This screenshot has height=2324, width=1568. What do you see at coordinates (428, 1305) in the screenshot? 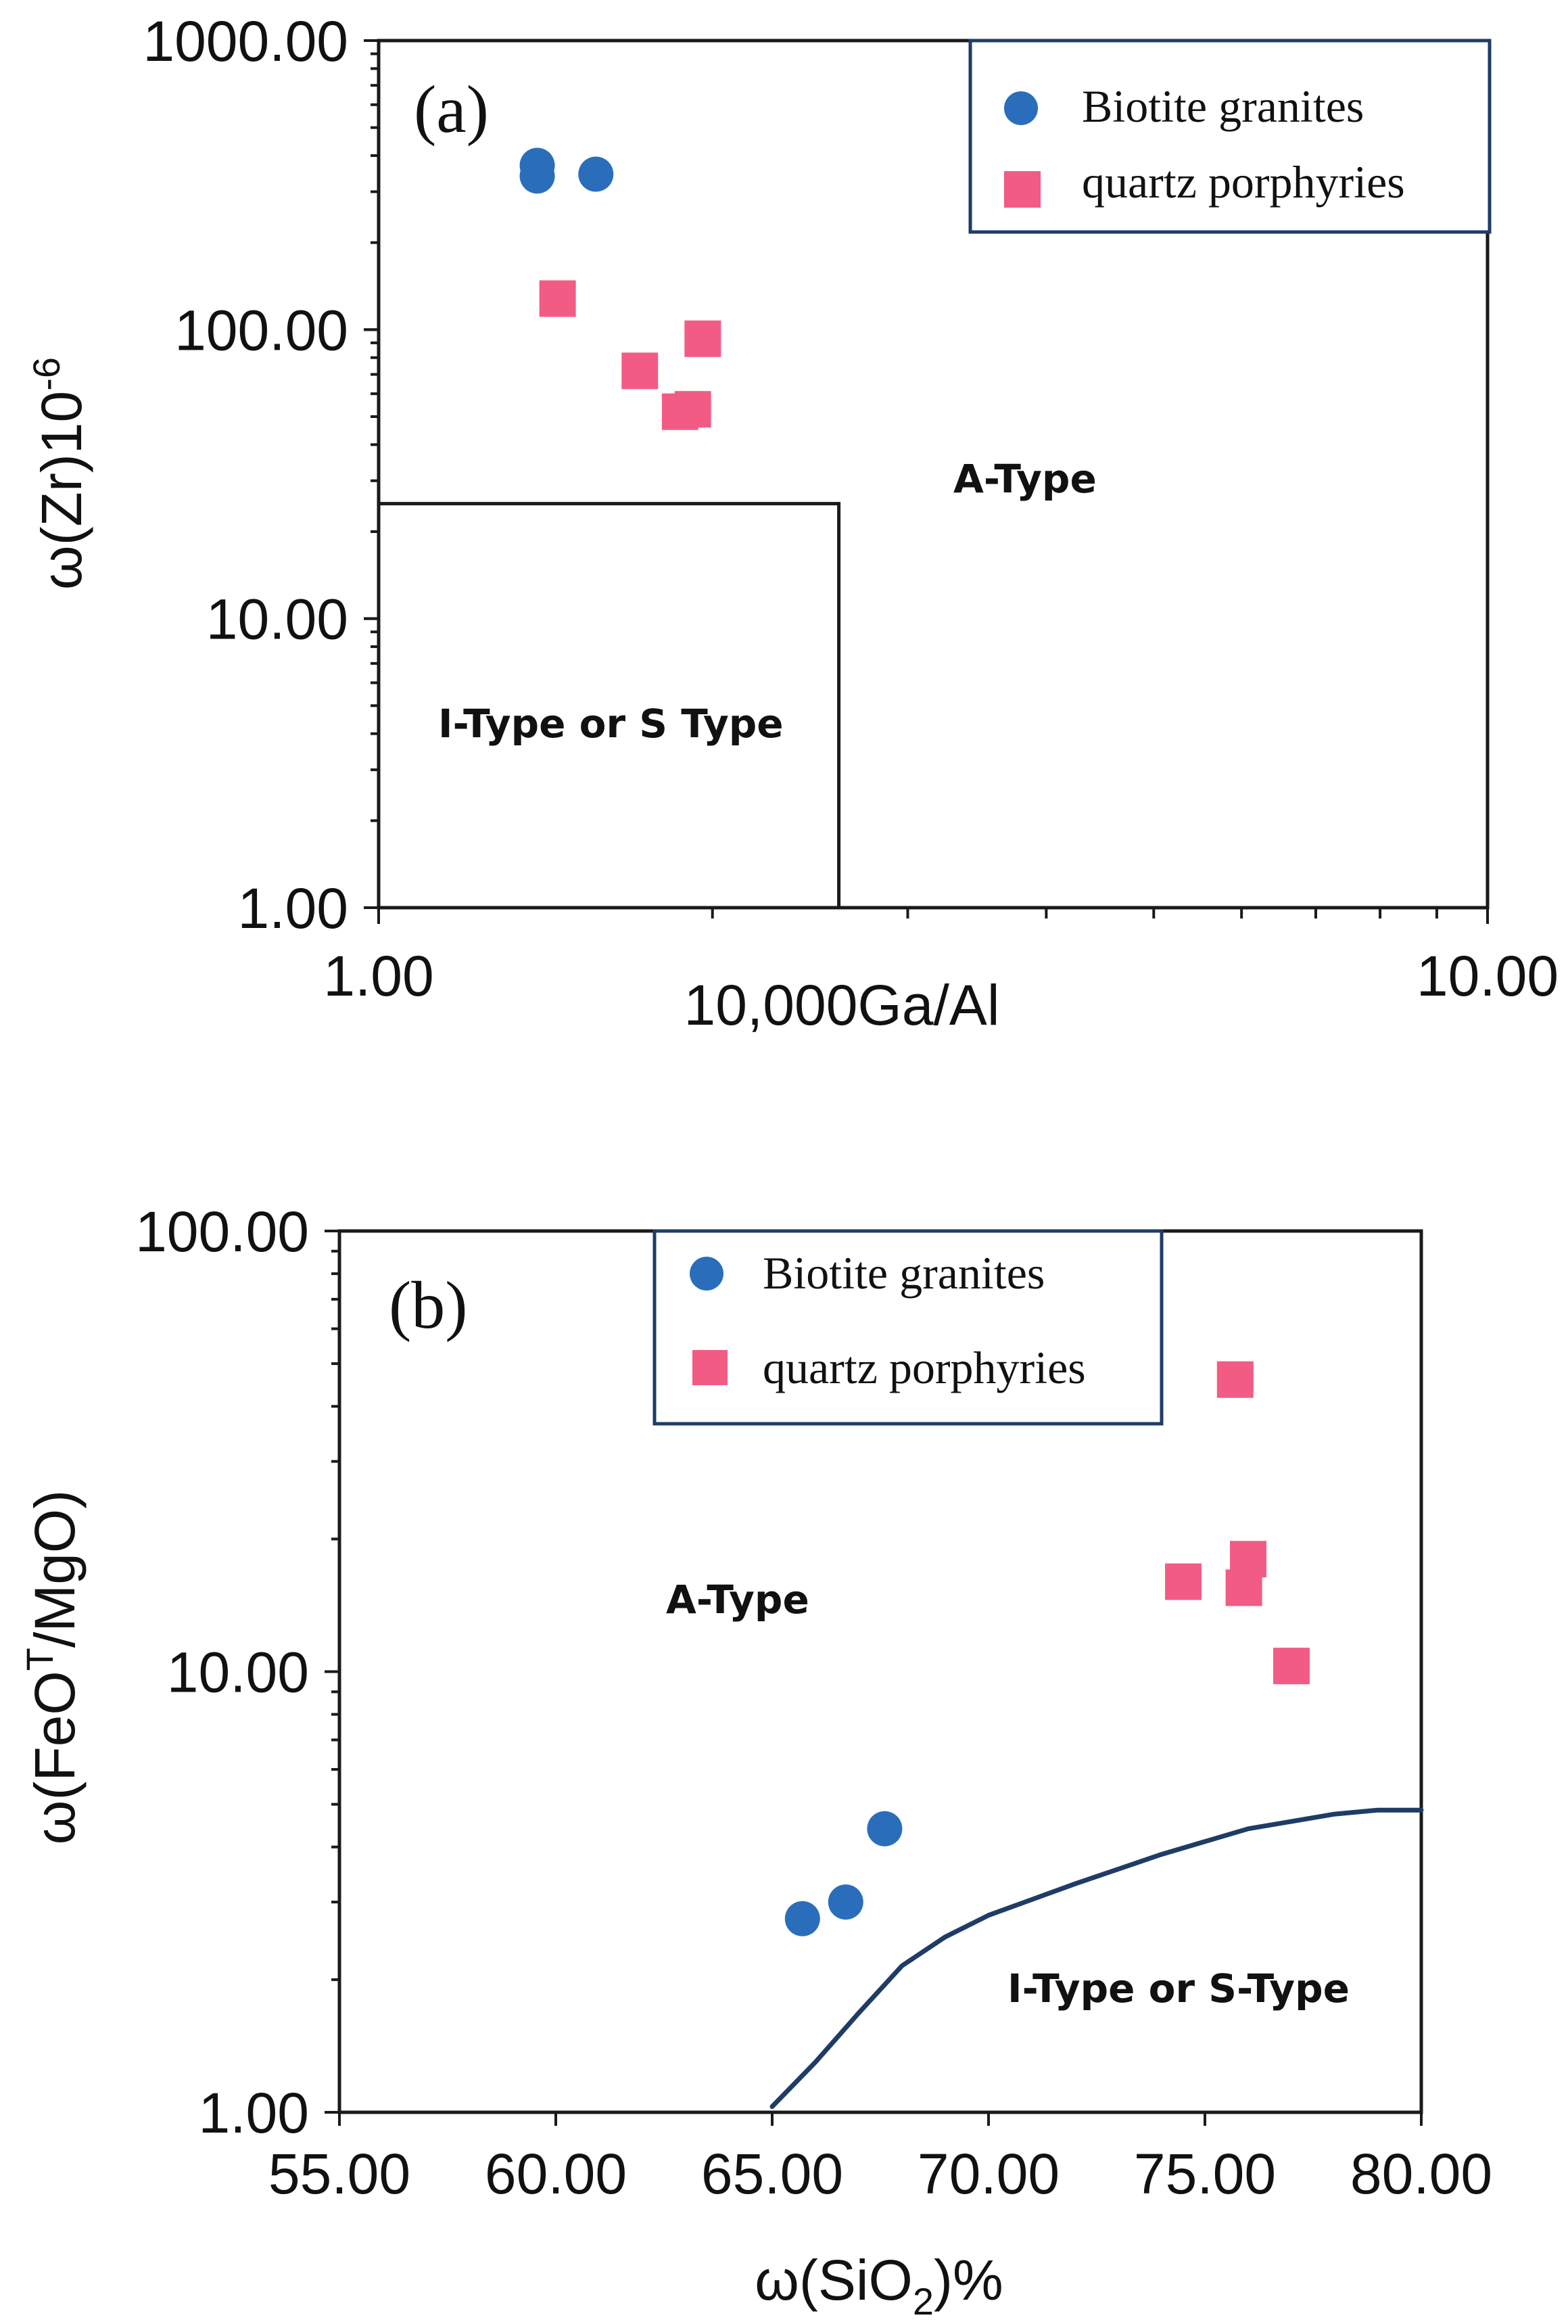
I see `panel-b-label: (b)` at bounding box center [428, 1305].